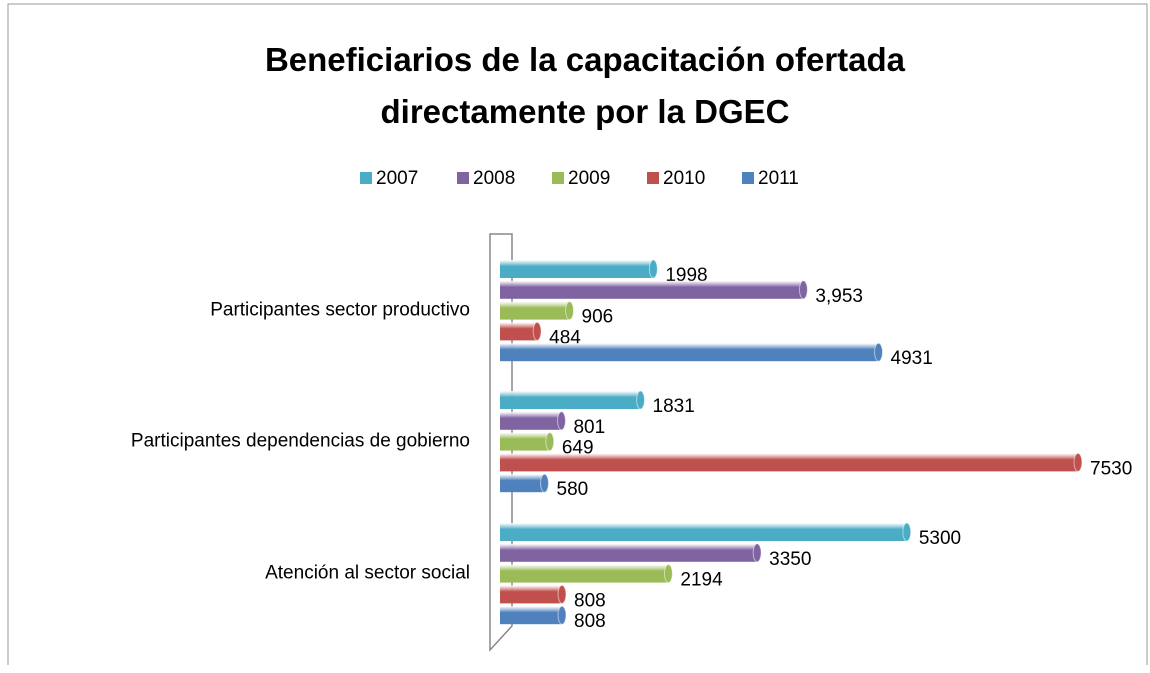 The height and width of the screenshot is (673, 1150). Describe the element at coordinates (494, 178) in the screenshot. I see `legend-label: 2008` at that location.